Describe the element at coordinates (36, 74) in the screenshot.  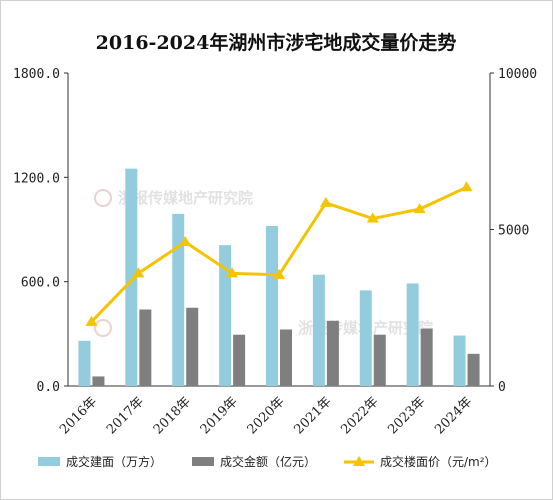
I see `y-left-tick-label: 1800.0` at that location.